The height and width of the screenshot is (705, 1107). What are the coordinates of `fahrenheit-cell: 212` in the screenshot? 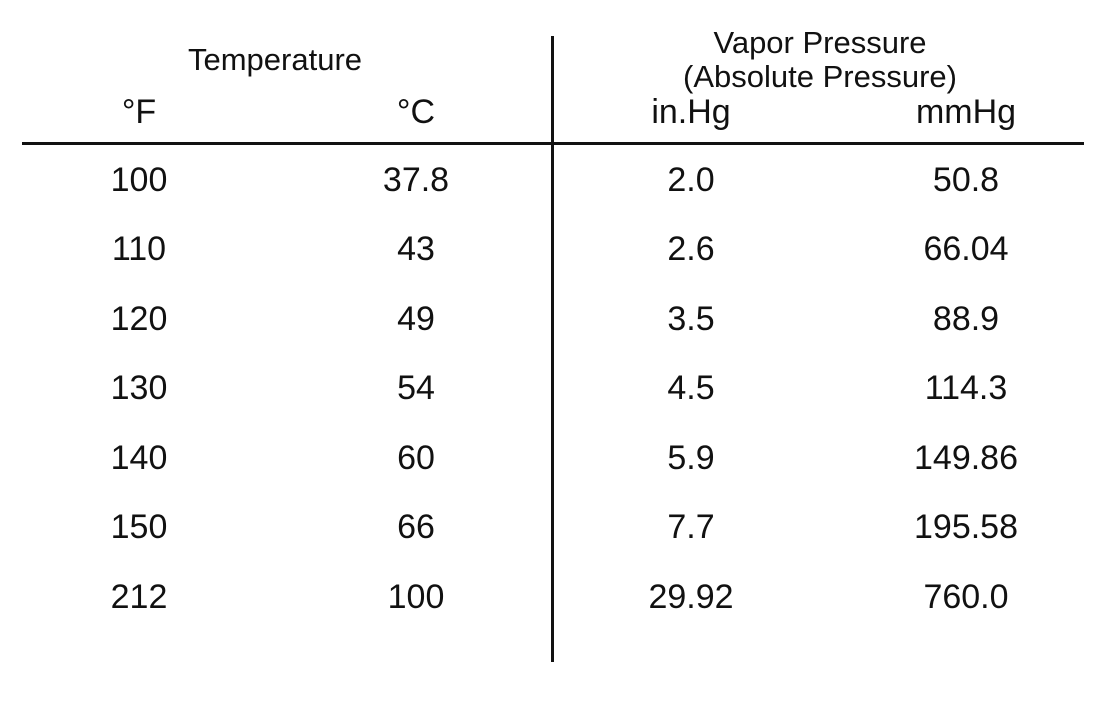 It's located at (139, 597).